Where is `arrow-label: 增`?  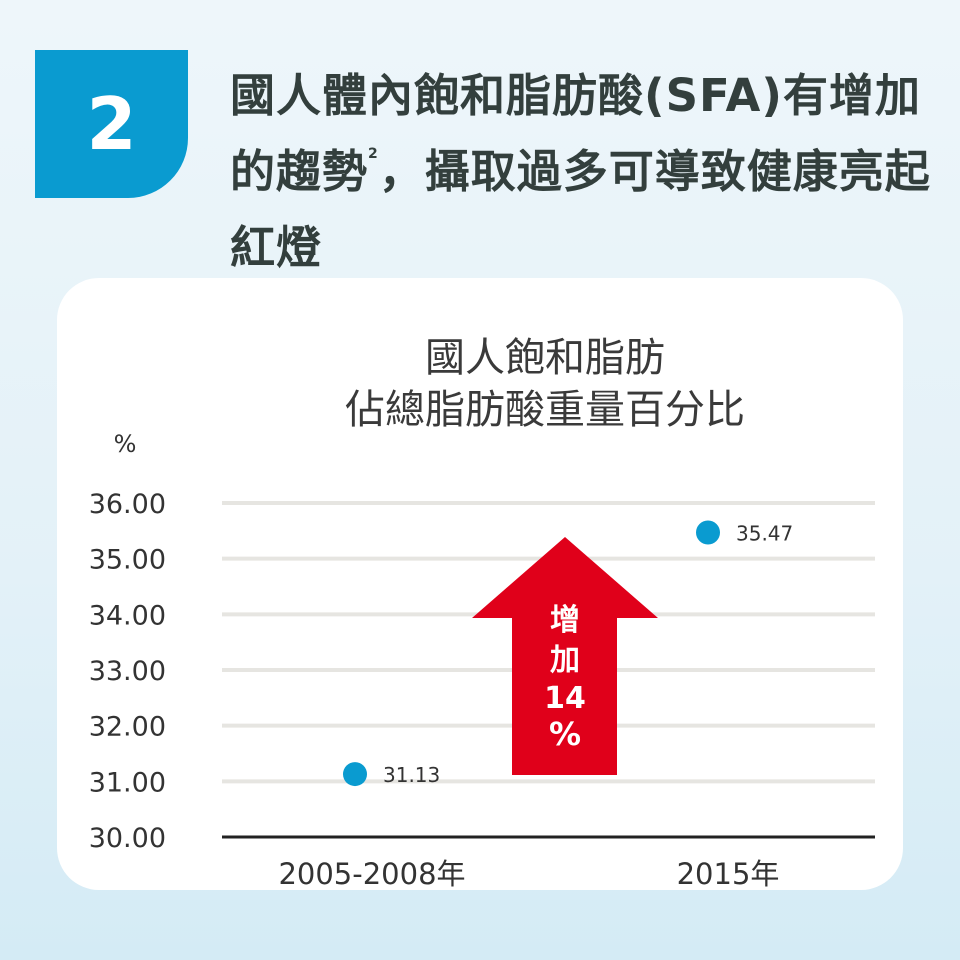
arrow-label: 增 is located at coordinates (565, 620).